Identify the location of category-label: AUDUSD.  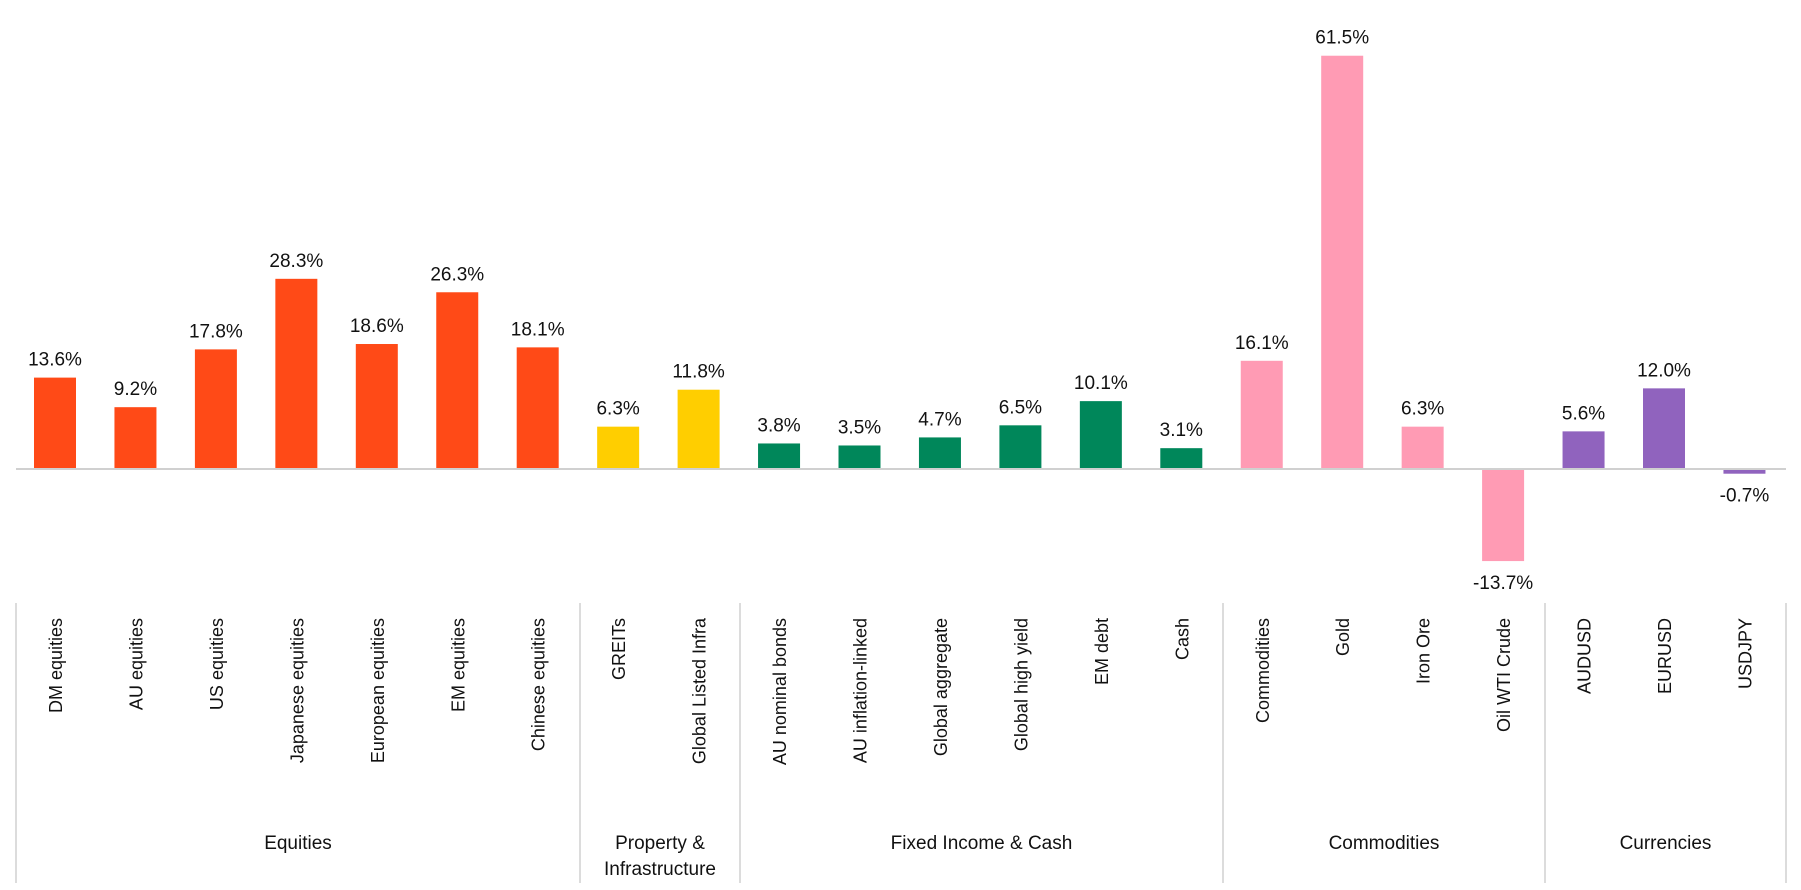
(1585, 656).